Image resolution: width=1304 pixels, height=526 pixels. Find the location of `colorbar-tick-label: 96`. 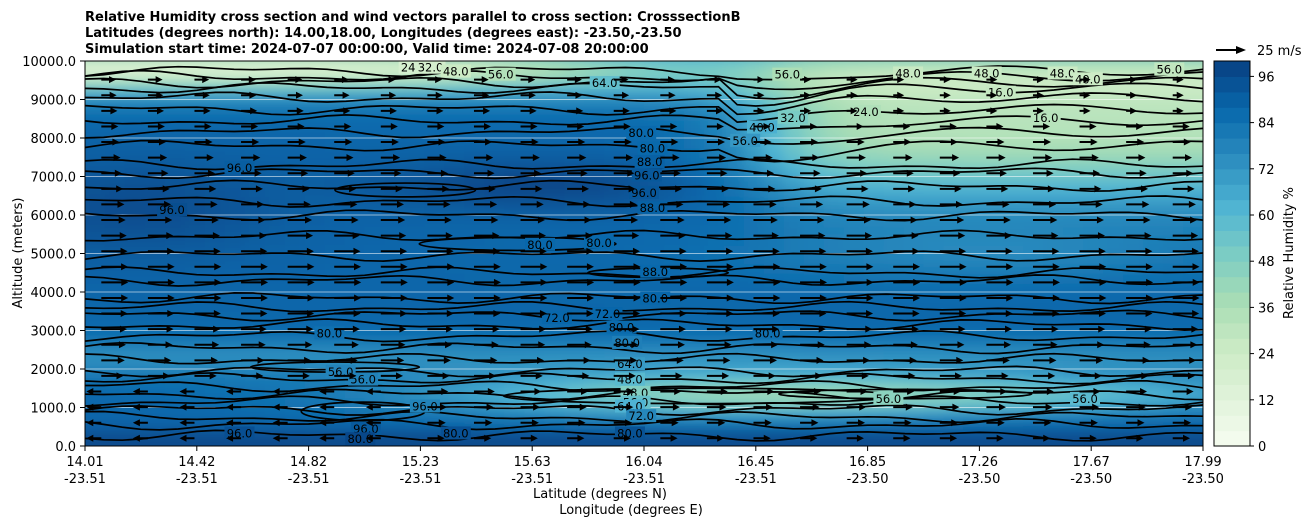

colorbar-tick-label: 96 is located at coordinates (1266, 77).